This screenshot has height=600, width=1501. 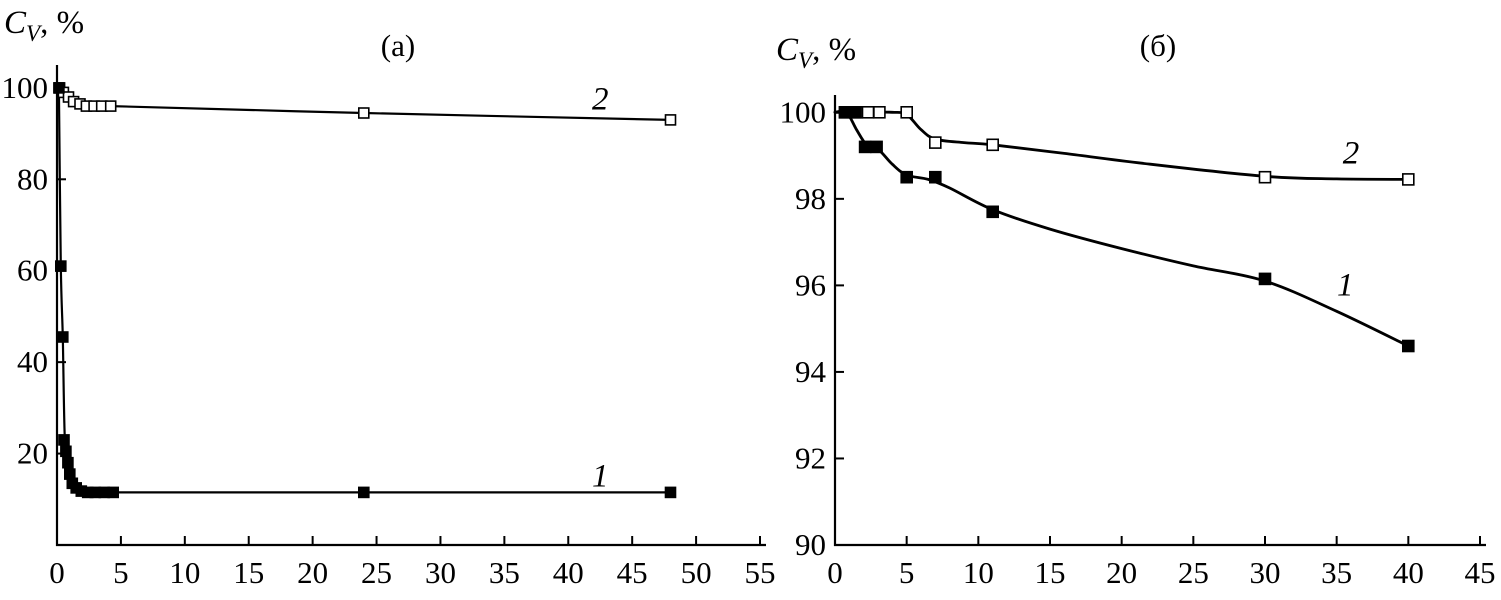 I want to click on y-tick-label: 94, so click(x=811, y=371).